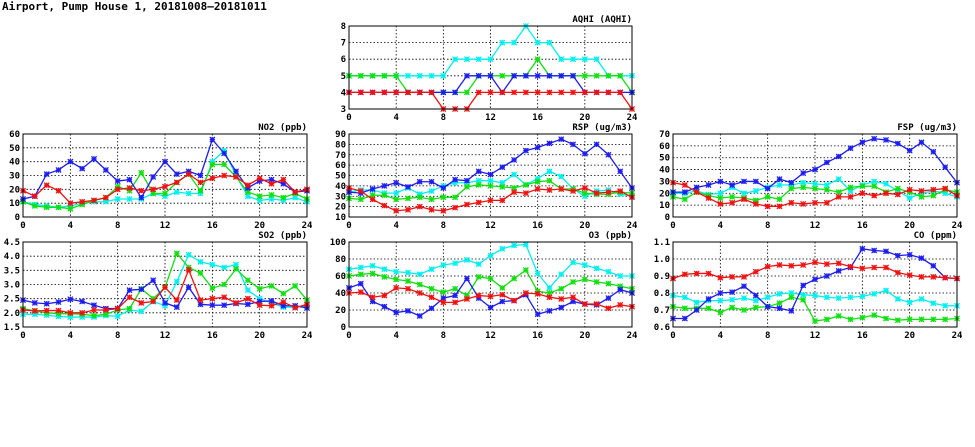 Image resolution: width=975 pixels, height=447 pixels. What do you see at coordinates (396, 118) in the screenshot?
I see `x-tick-label: 4` at bounding box center [396, 118].